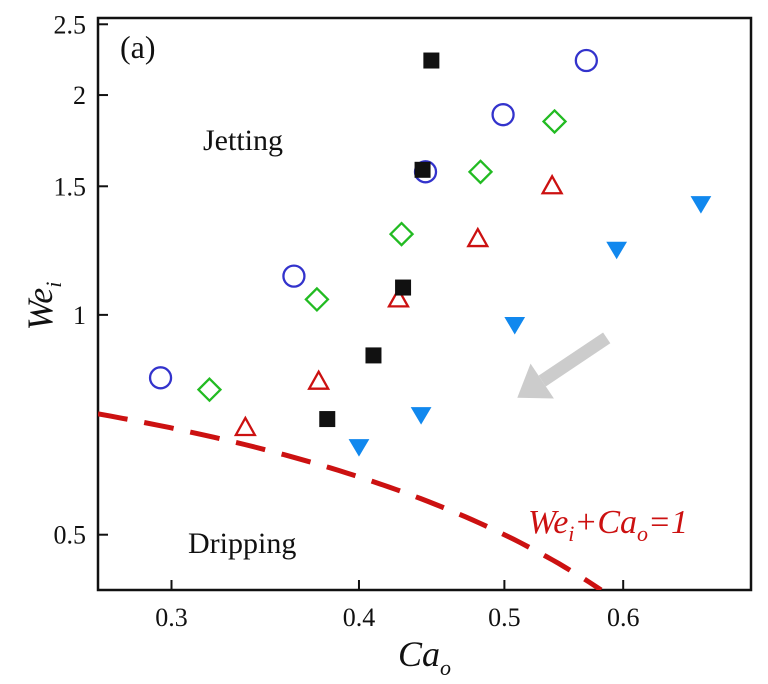 The image size is (768, 684). I want to click on x-axis-title-main: Ca, so click(419, 654).